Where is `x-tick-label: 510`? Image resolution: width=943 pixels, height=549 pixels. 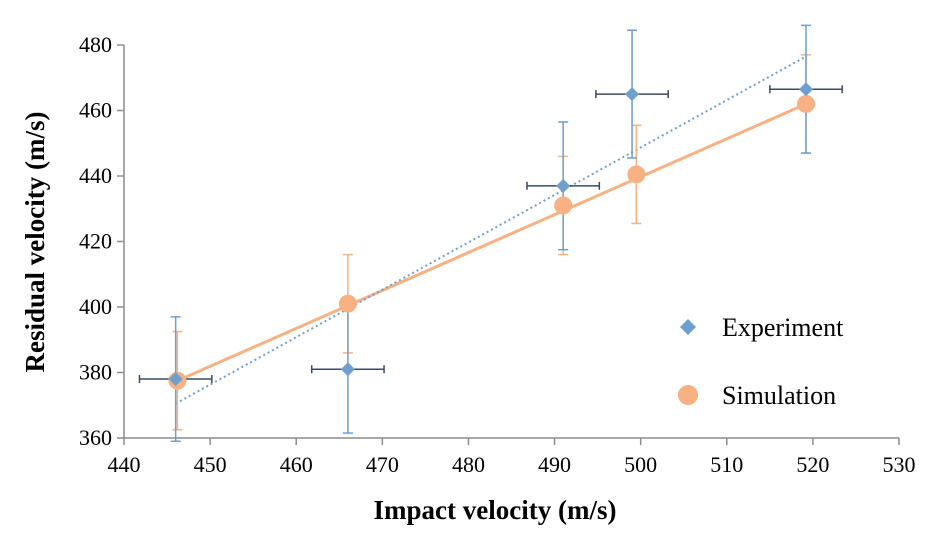
x-tick-label: 510 is located at coordinates (726, 464).